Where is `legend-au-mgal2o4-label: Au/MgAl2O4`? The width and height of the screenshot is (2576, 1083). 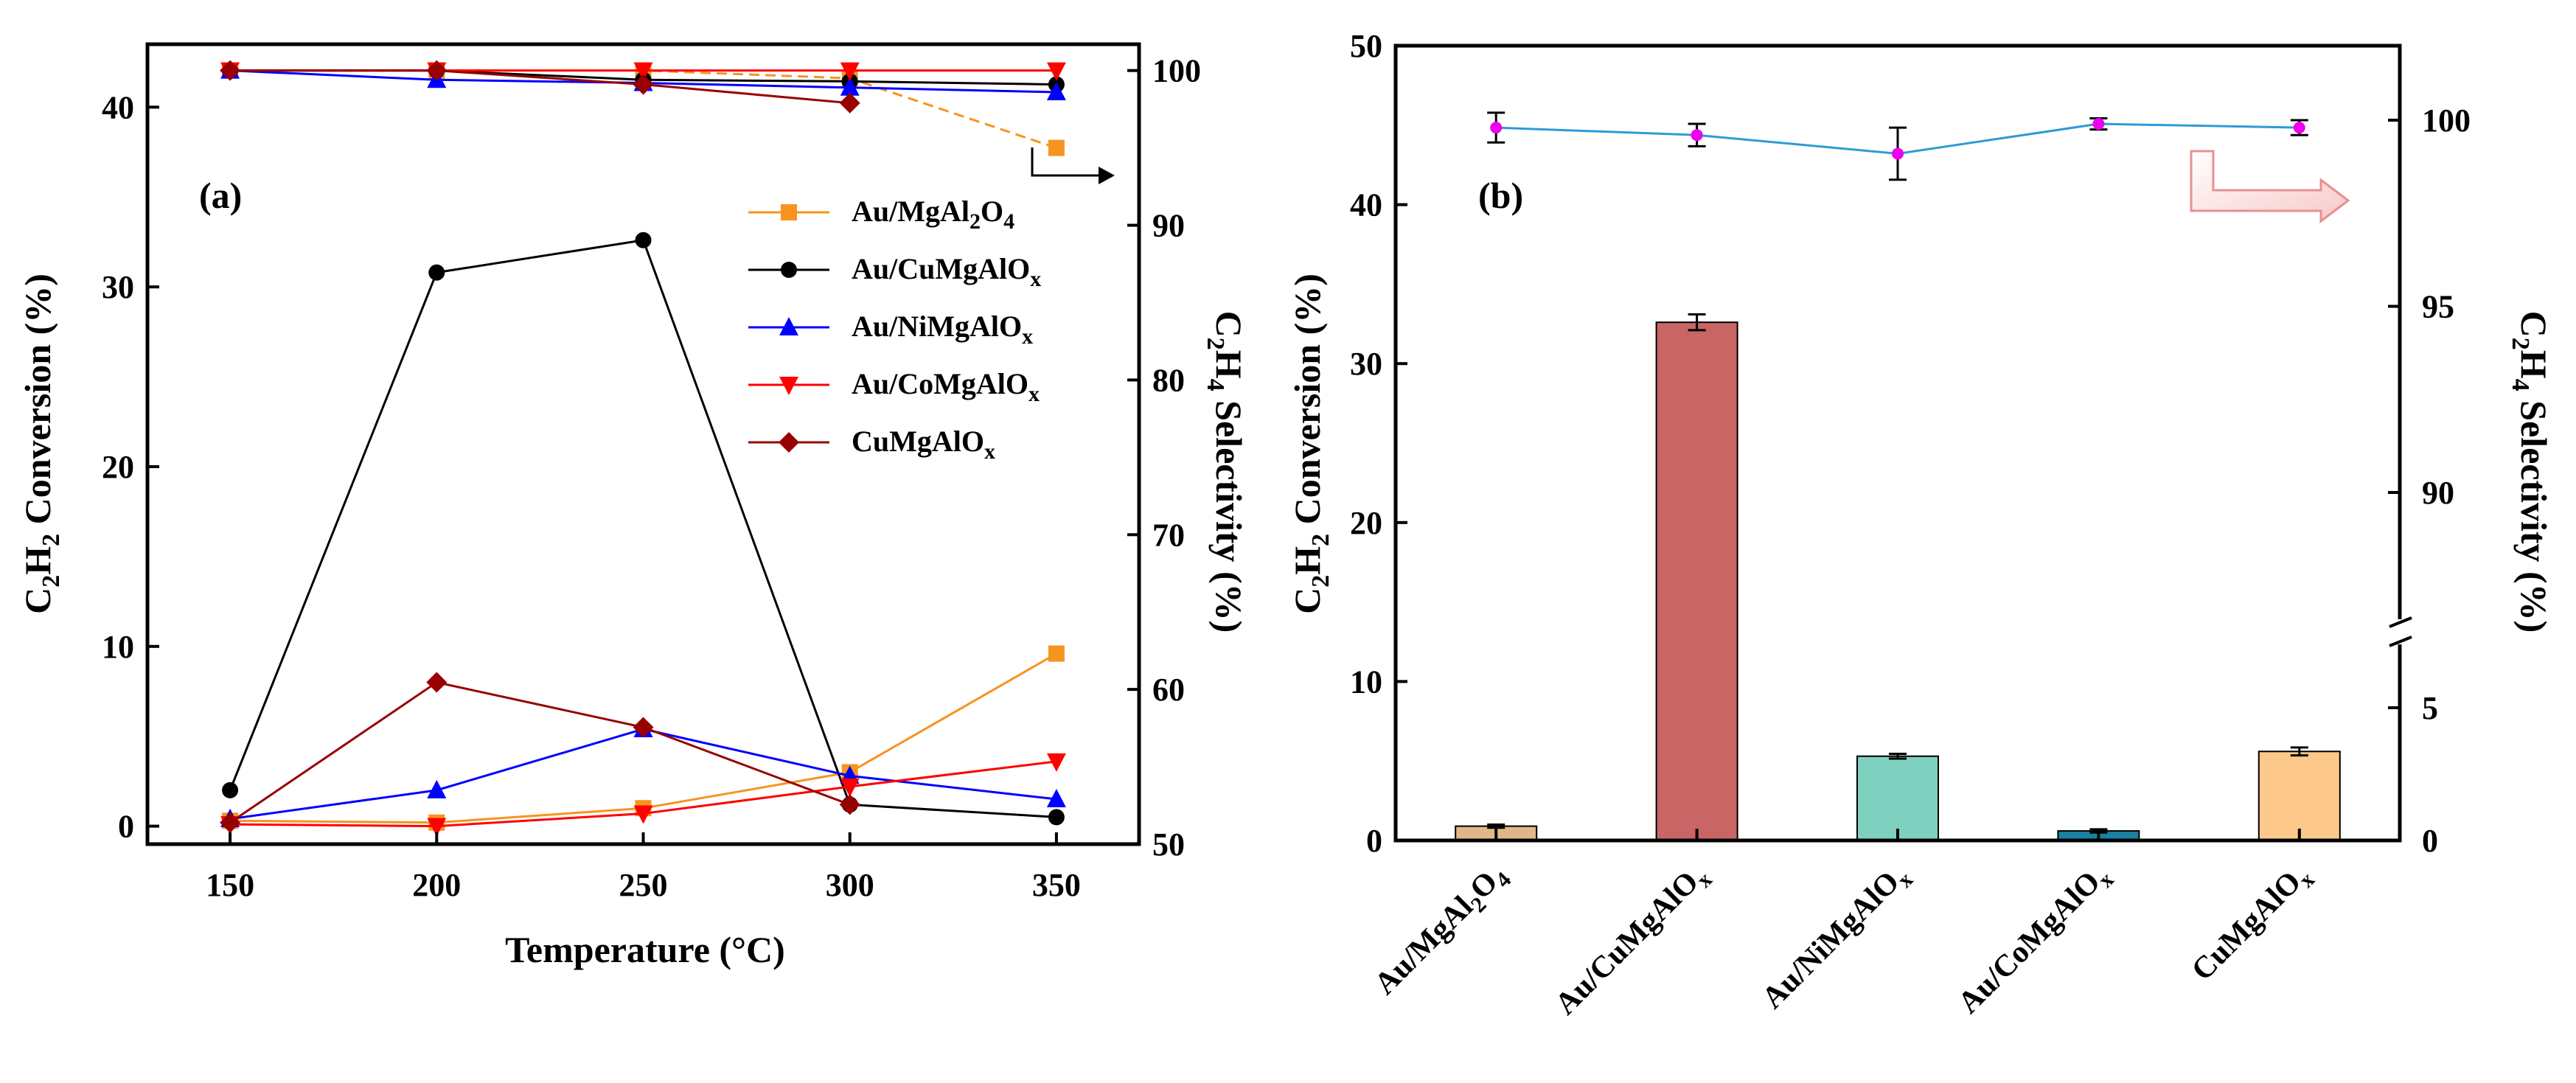
legend-au-mgal2o4-label: Au/MgAl2O4 is located at coordinates (933, 214).